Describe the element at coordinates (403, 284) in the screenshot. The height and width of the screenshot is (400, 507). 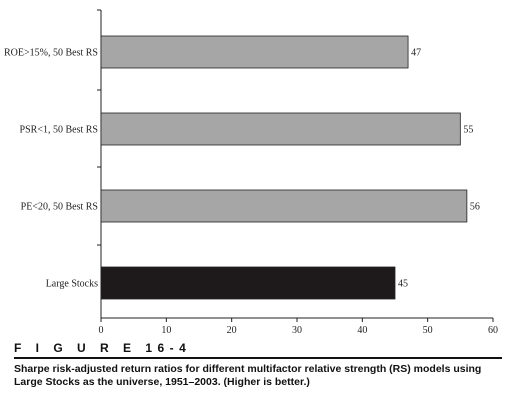
I see `value-label: 45` at that location.